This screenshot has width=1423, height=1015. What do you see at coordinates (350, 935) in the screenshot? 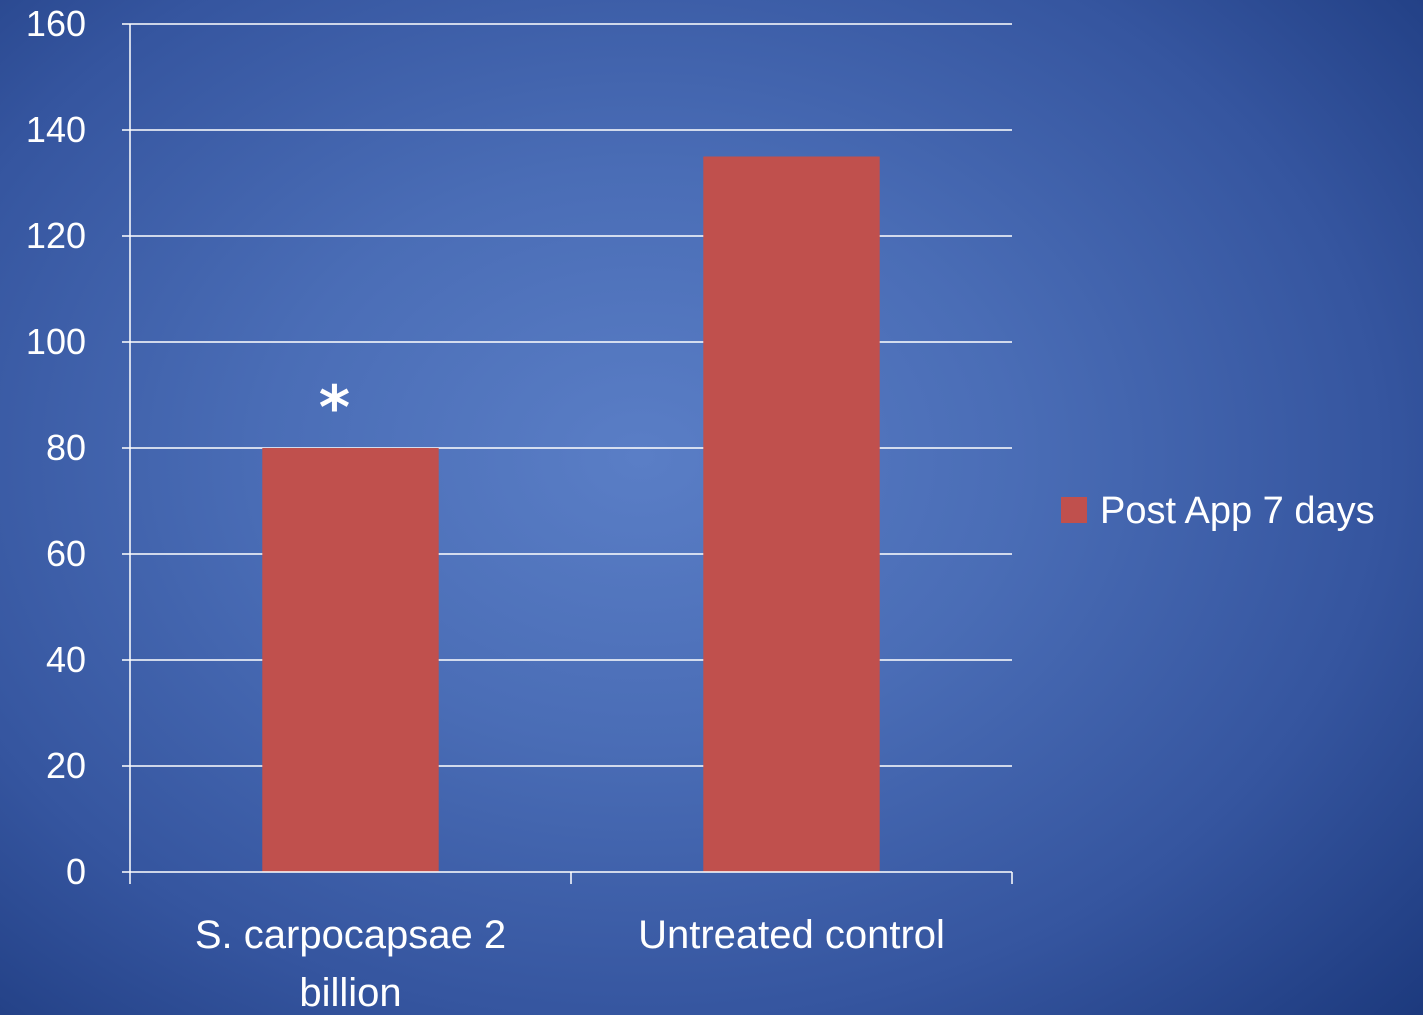
I see `x-tick-label: S. carpocapsae 2` at bounding box center [350, 935].